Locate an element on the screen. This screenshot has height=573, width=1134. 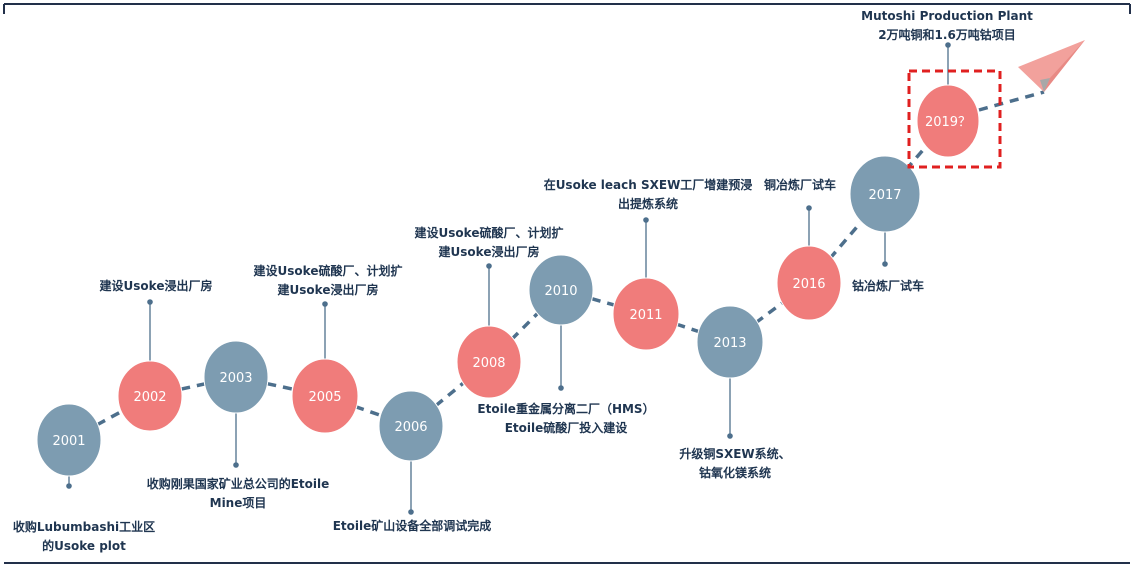
milestone-description: Etoile矿山设备全部调试完成 is located at coordinates (412, 525).